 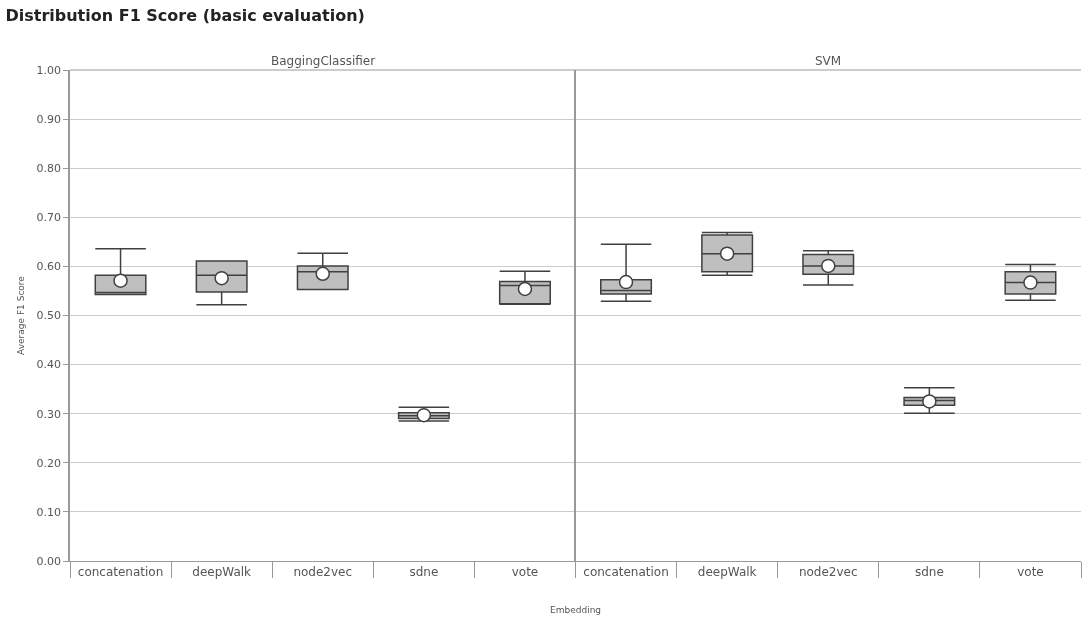 I want to click on y-tick-label: 0.10, so click(x=49, y=512).